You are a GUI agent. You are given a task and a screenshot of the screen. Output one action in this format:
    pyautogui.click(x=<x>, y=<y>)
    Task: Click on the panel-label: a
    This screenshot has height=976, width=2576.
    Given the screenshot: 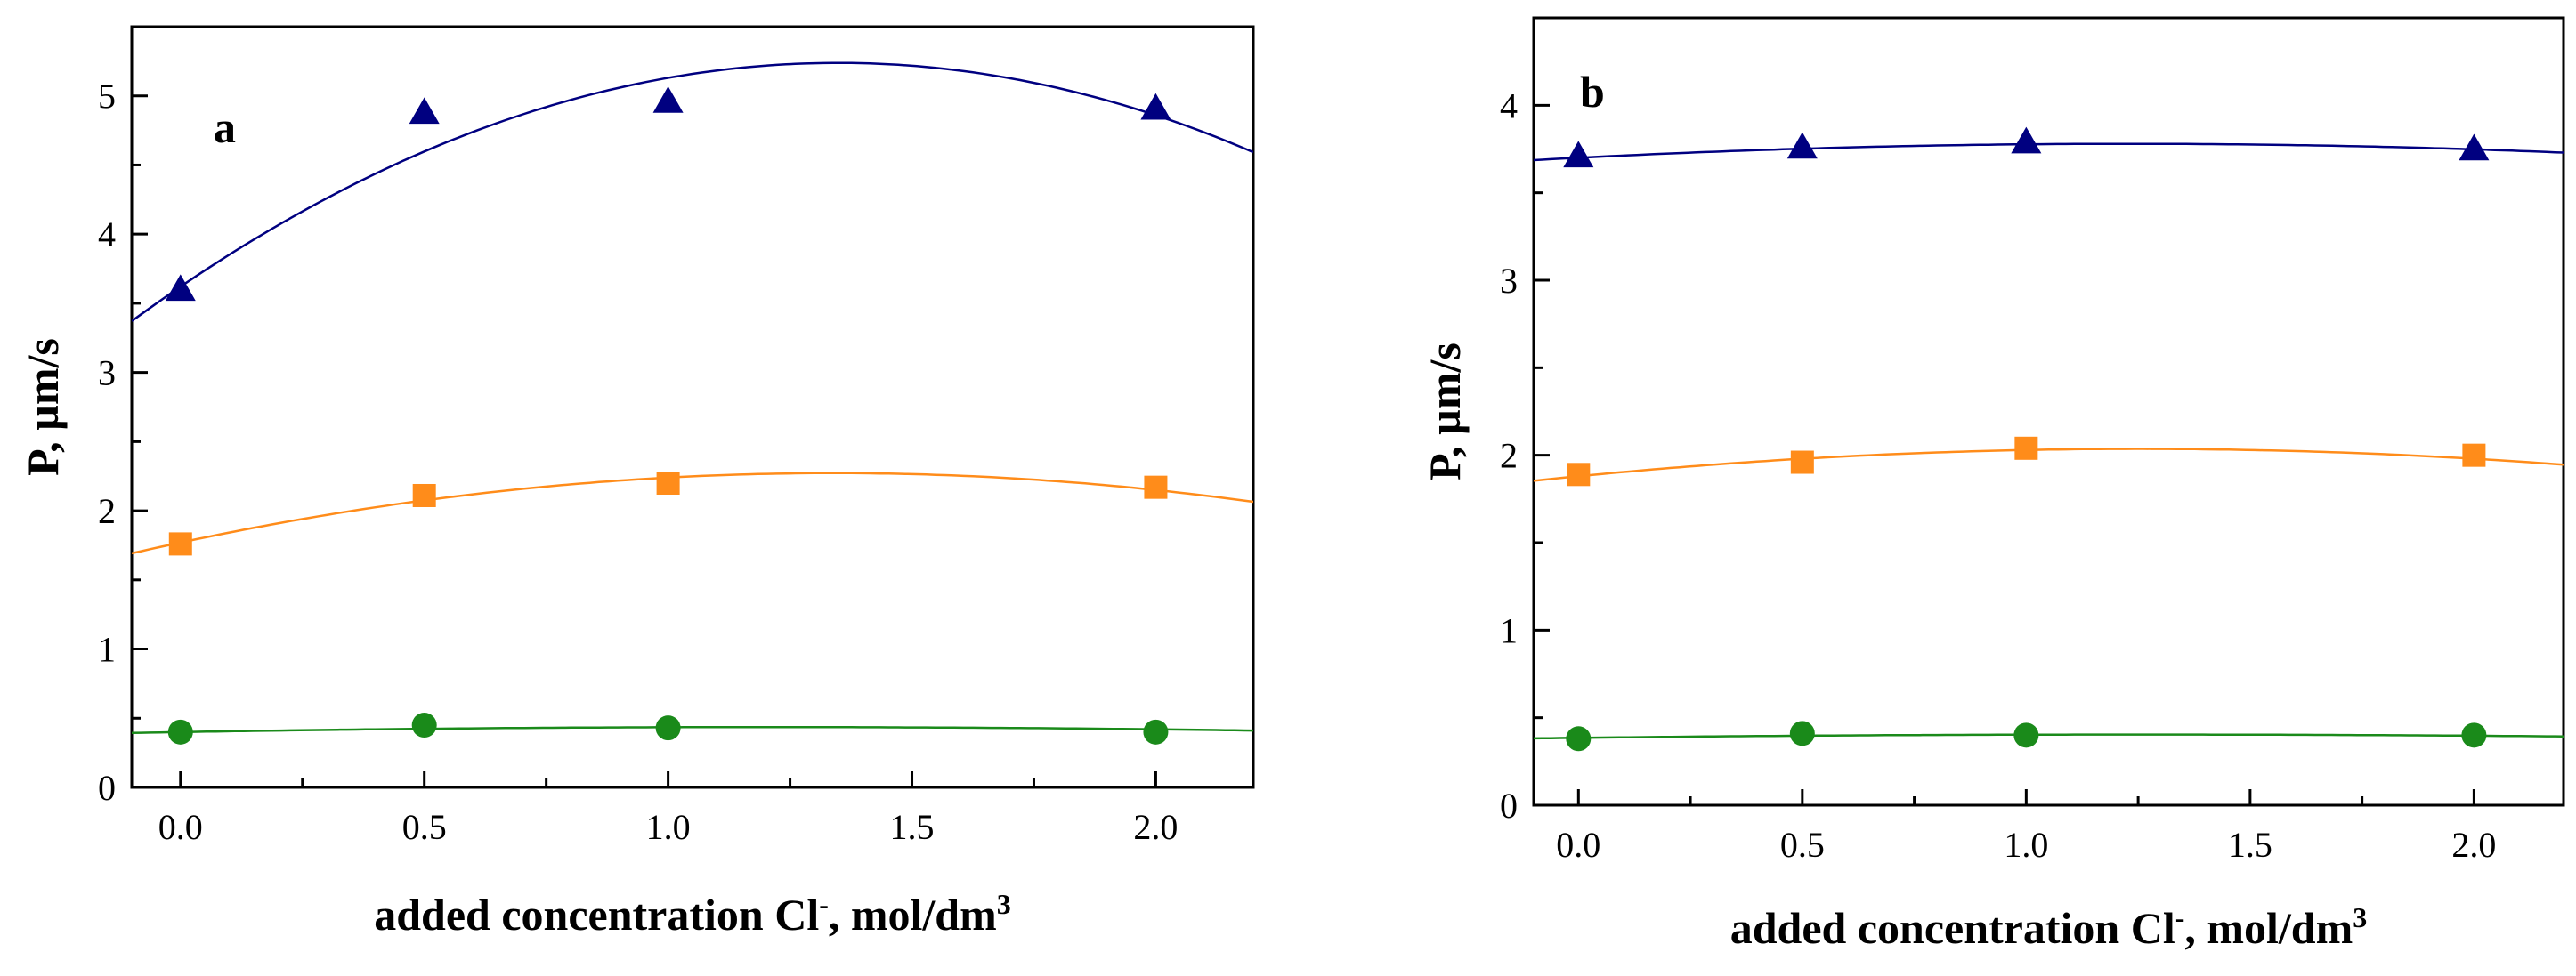 What is the action you would take?
    pyautogui.click(x=225, y=127)
    